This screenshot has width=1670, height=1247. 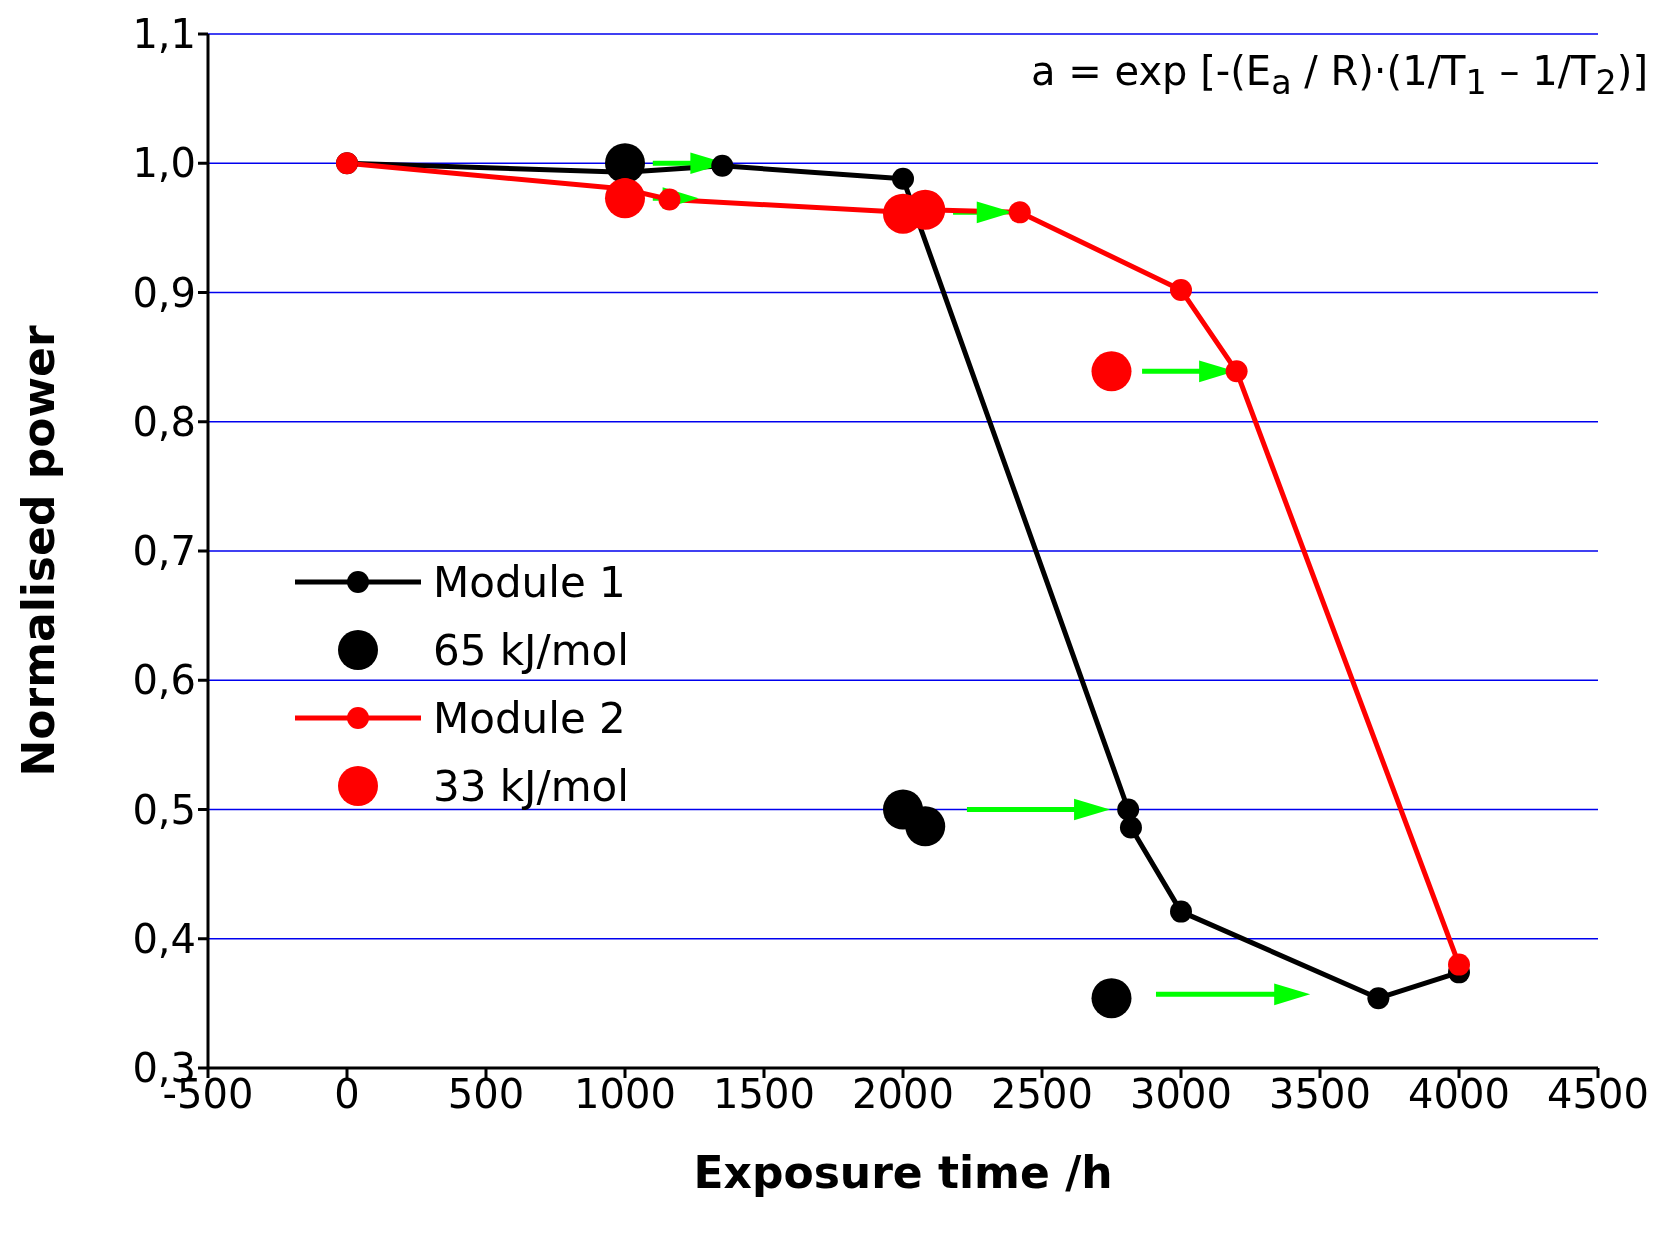 What do you see at coordinates (1042, 1094) in the screenshot?
I see `x-tick-label: 2500` at bounding box center [1042, 1094].